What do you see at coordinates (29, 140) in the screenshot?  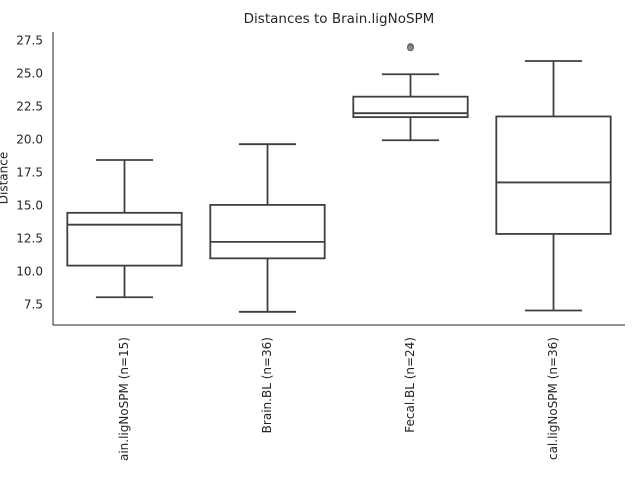 I see `y-tick-label: 20.0` at bounding box center [29, 140].